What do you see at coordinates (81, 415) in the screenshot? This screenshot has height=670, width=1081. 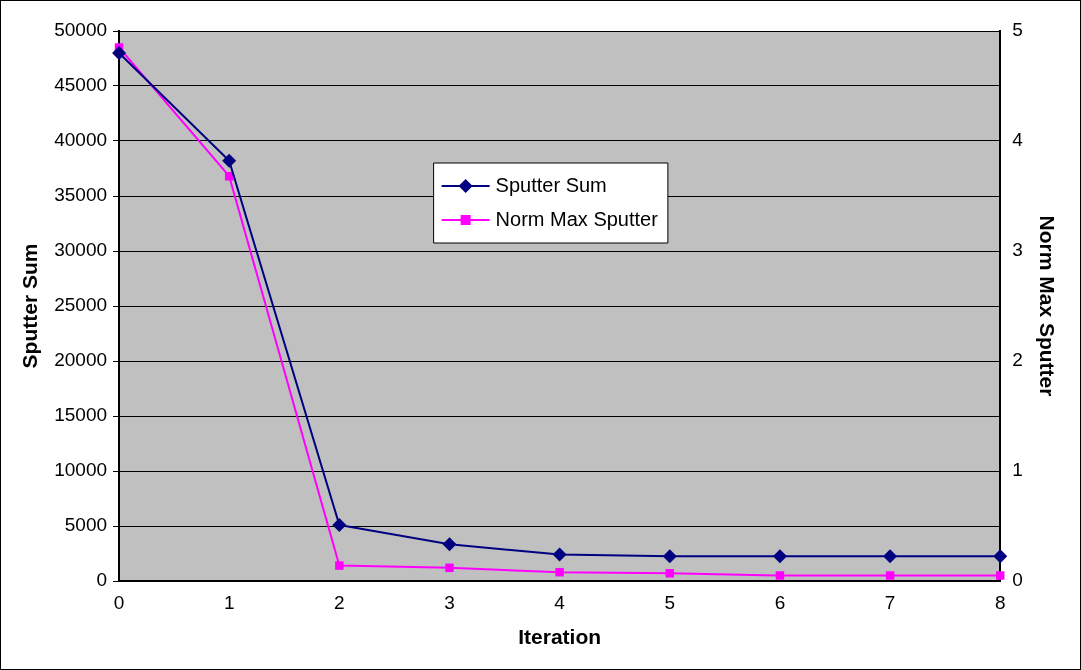 I see `y-tick-label: 15000` at bounding box center [81, 415].